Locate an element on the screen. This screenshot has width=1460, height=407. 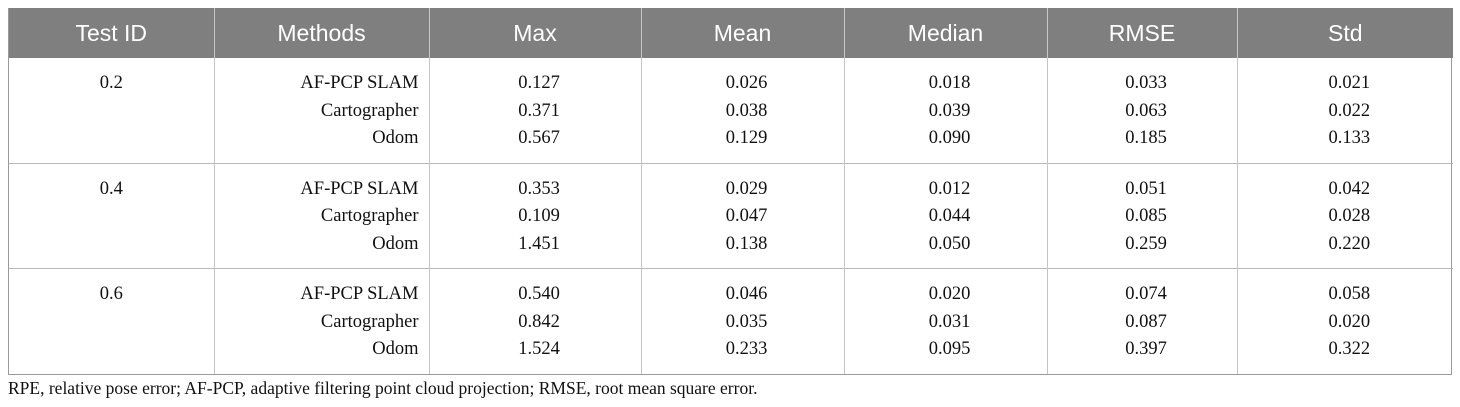
rmse-value: 0.063 is located at coordinates (1146, 110).